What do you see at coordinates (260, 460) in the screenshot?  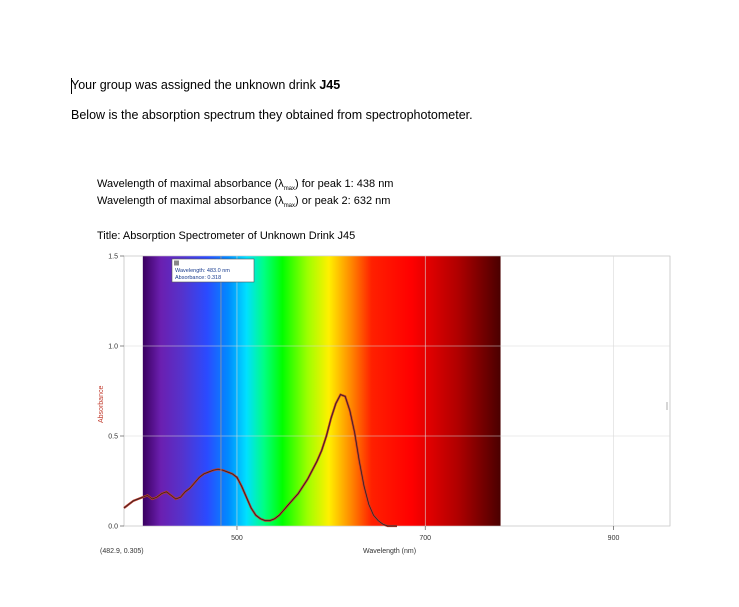 I see `absorbance-series-core` at bounding box center [260, 460].